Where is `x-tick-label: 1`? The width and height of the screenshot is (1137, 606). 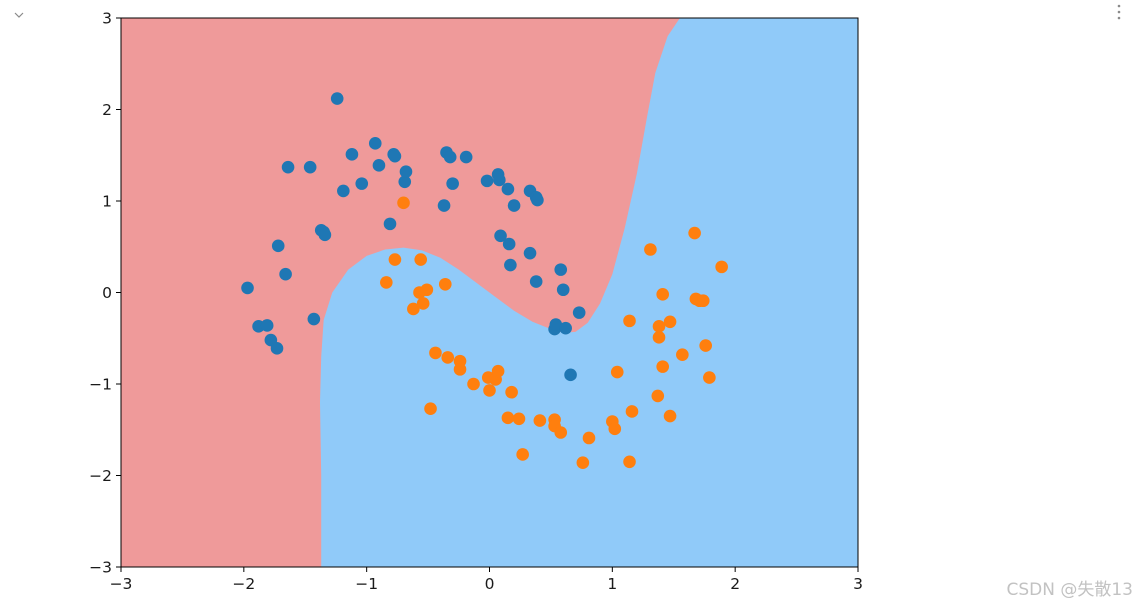 x-tick-label: 1 is located at coordinates (612, 584).